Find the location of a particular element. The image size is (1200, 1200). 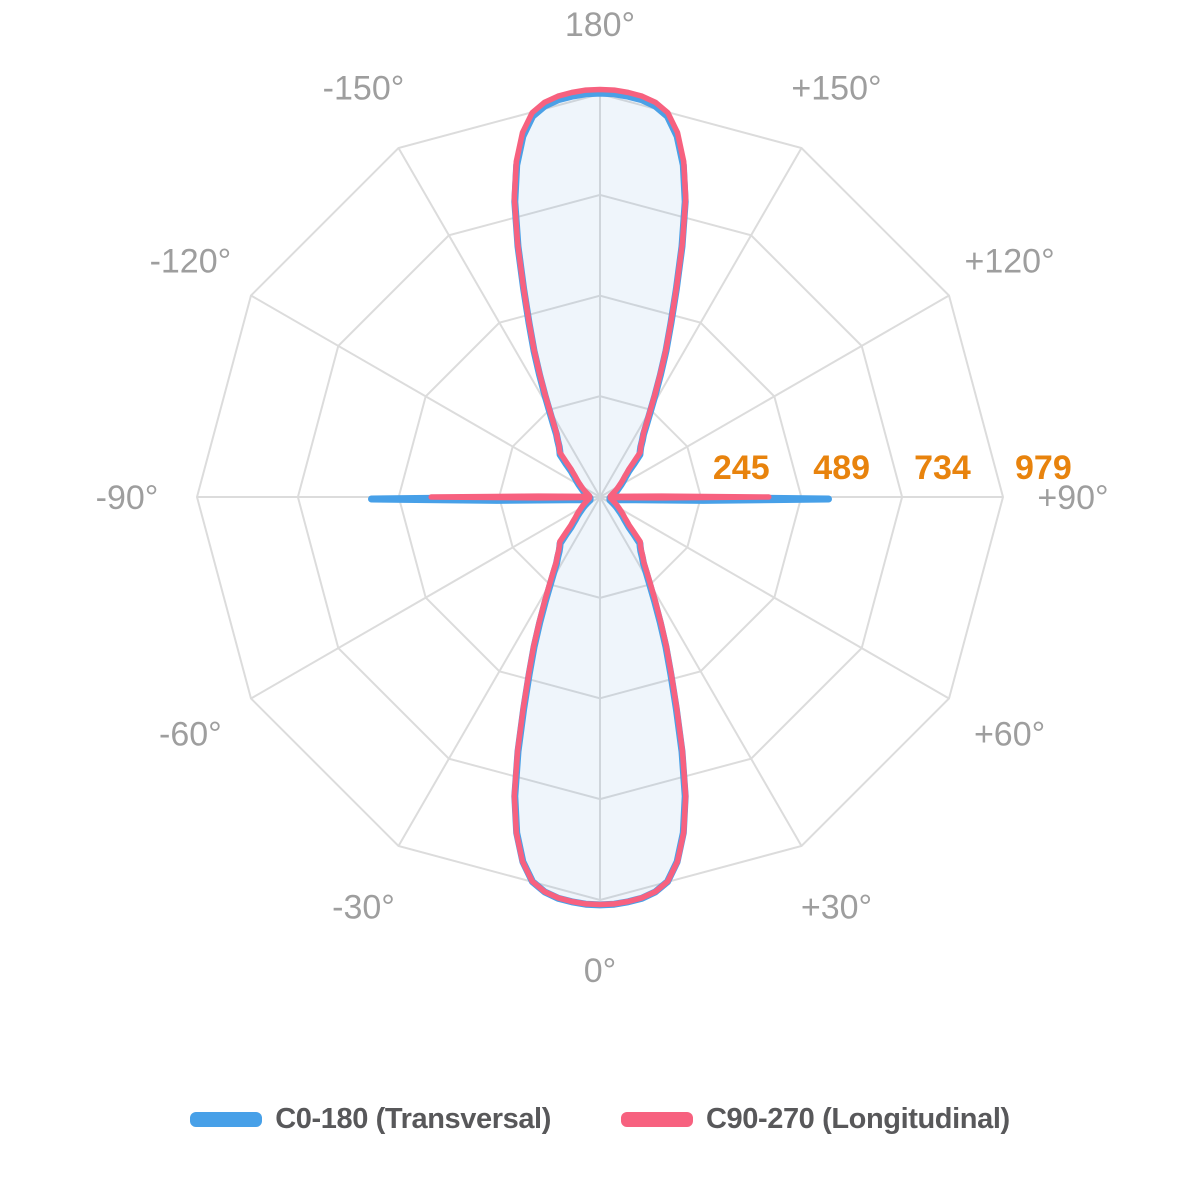

angle-label: -150° is located at coordinates (364, 88).